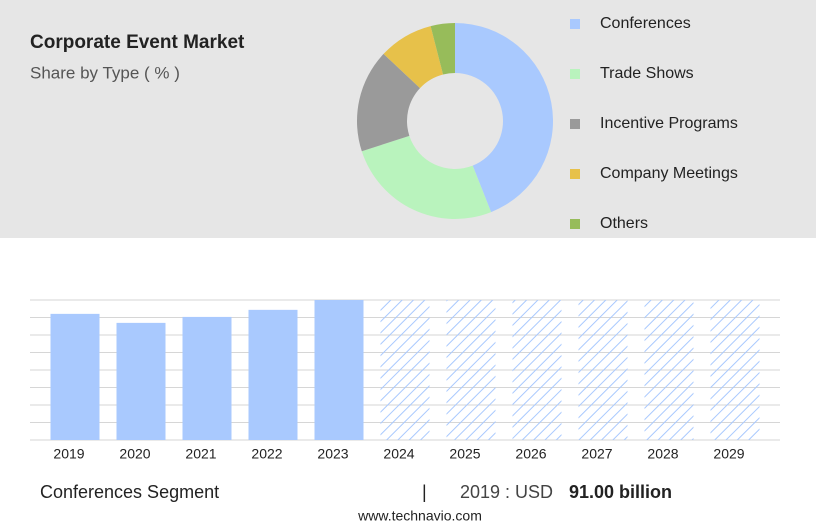 This screenshot has width=816, height=528. I want to click on chart-title: Corporate Event Market, so click(137, 42).